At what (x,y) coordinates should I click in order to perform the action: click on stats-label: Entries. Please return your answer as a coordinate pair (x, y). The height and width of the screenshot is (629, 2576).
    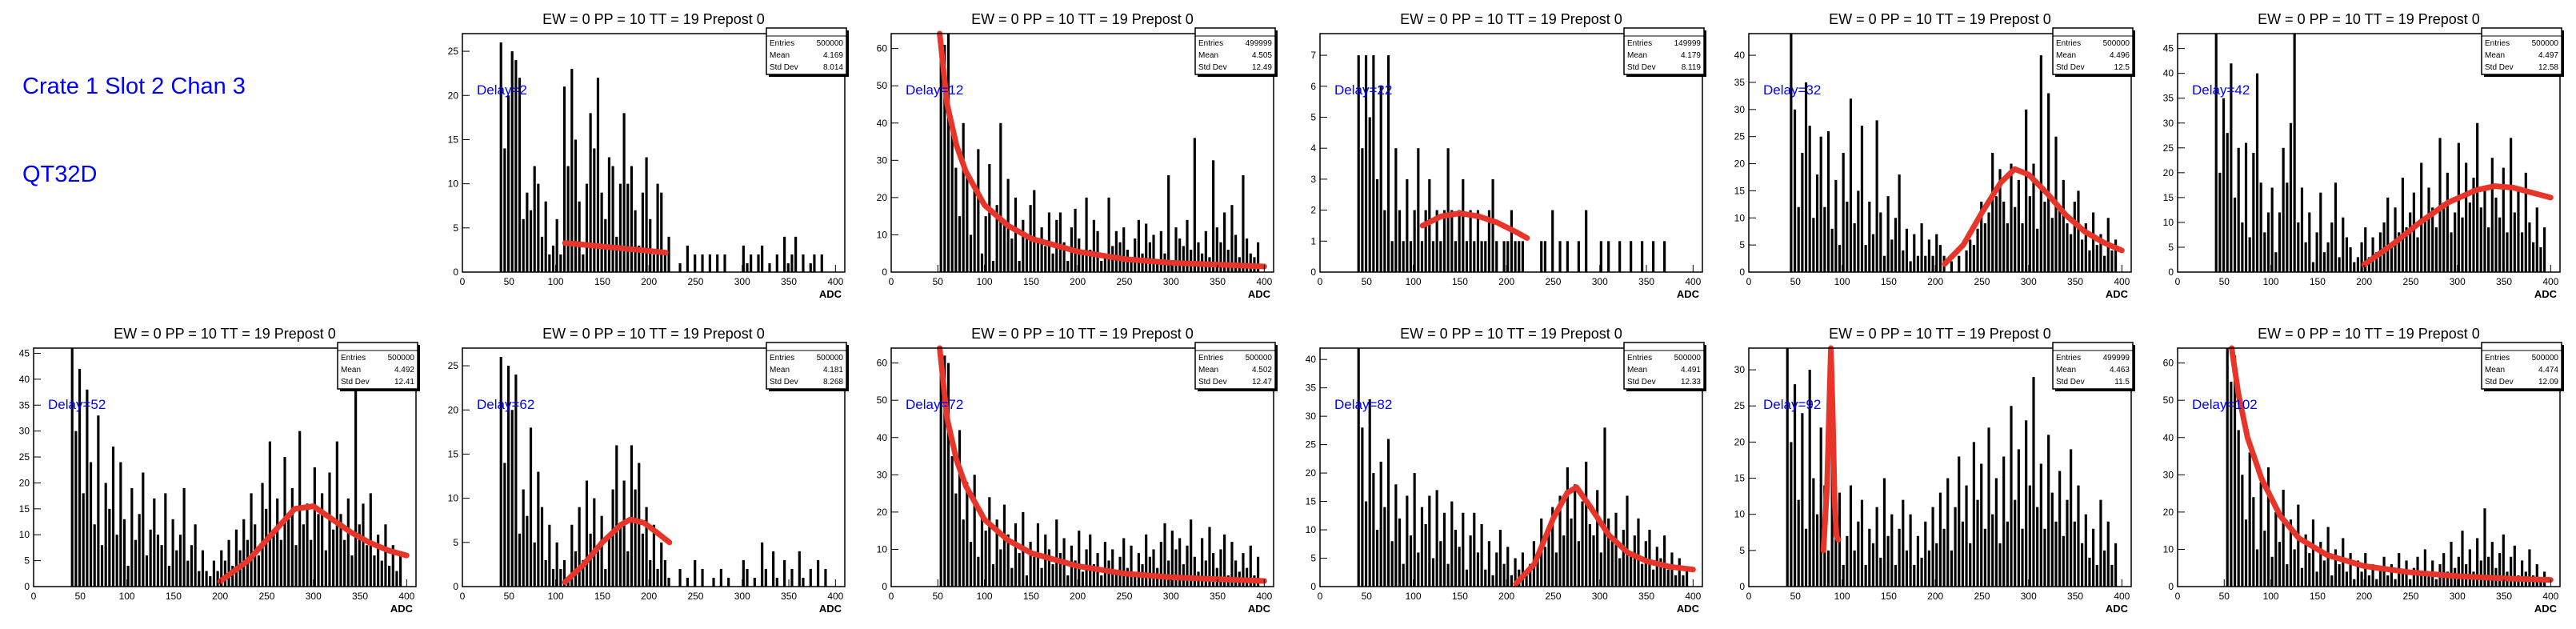
    Looking at the image, I should click on (2497, 358).